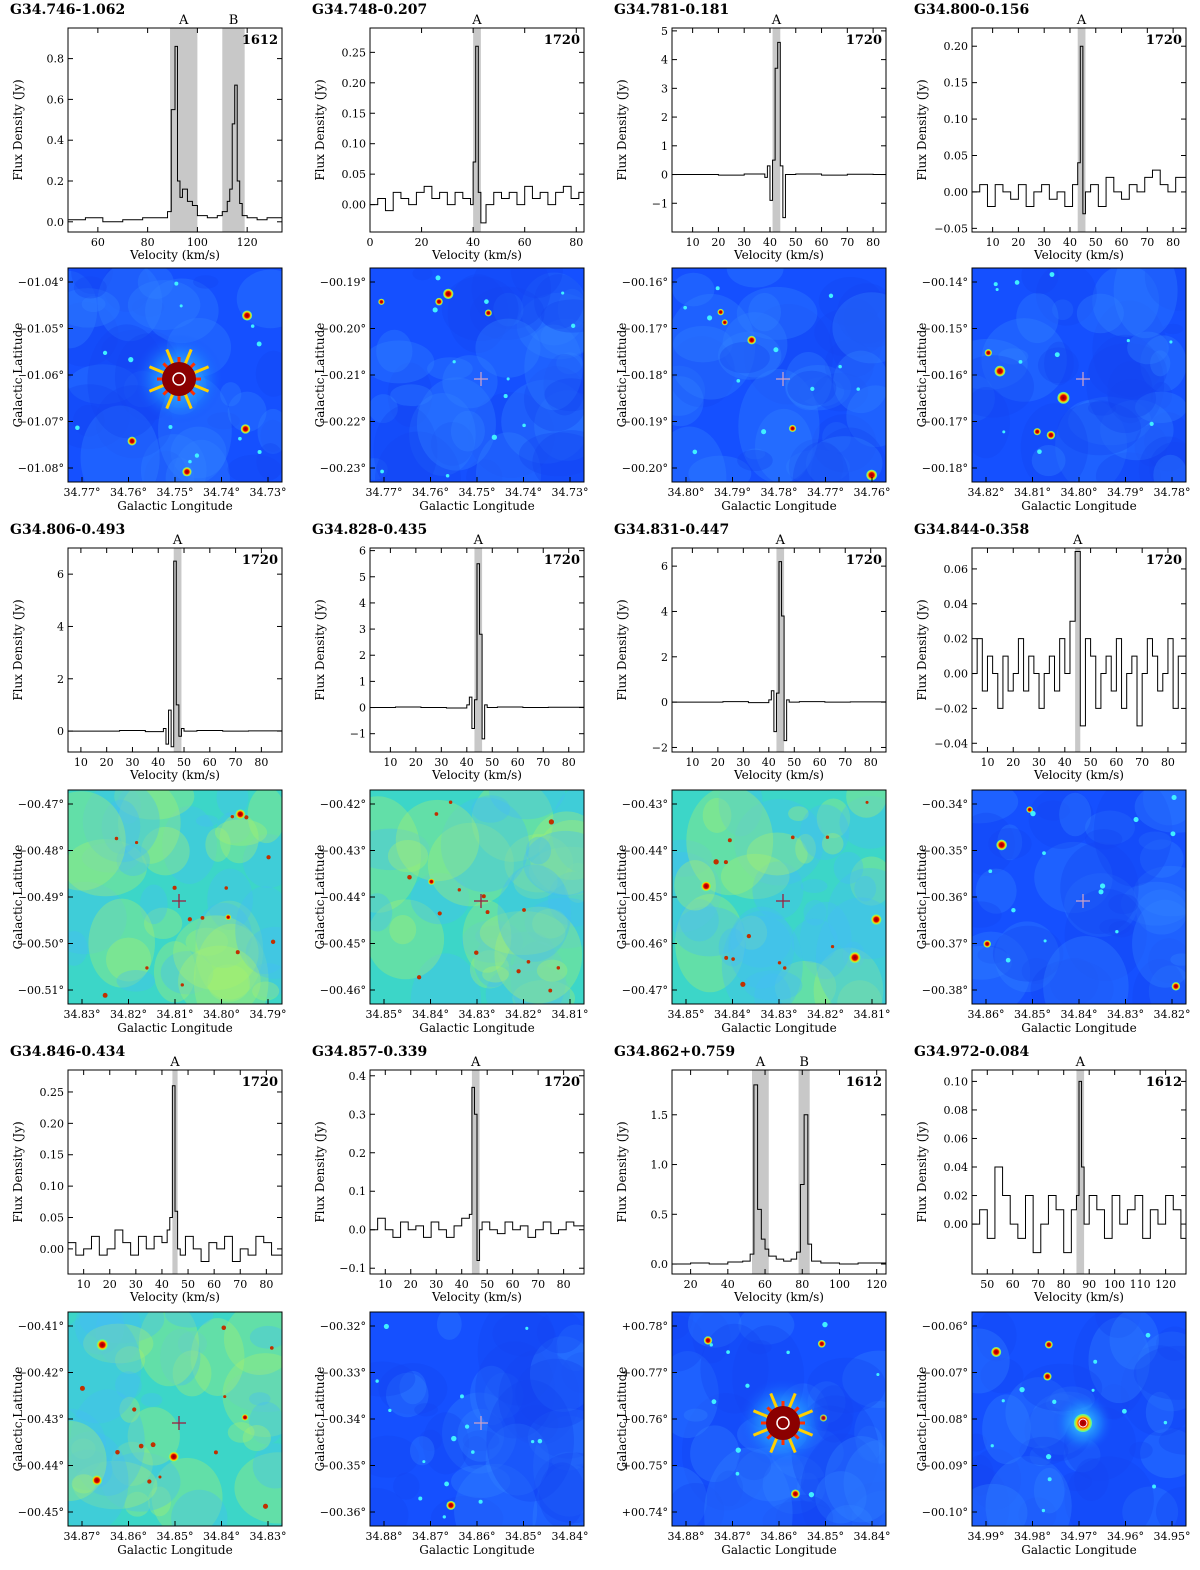 The height and width of the screenshot is (1570, 1200). Describe the element at coordinates (56, 222) in the screenshot. I see `y-tick-label: 0.0` at that location.